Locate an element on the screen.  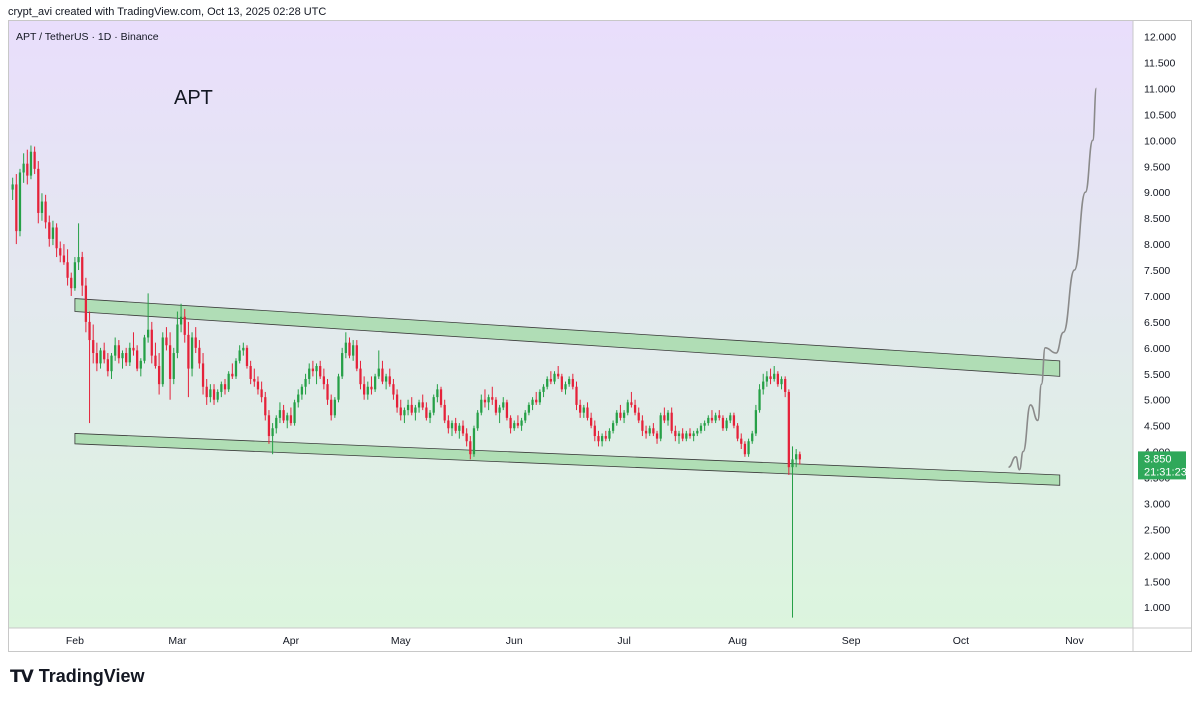
y-tick-label: 2.000 is located at coordinates (1157, 556).